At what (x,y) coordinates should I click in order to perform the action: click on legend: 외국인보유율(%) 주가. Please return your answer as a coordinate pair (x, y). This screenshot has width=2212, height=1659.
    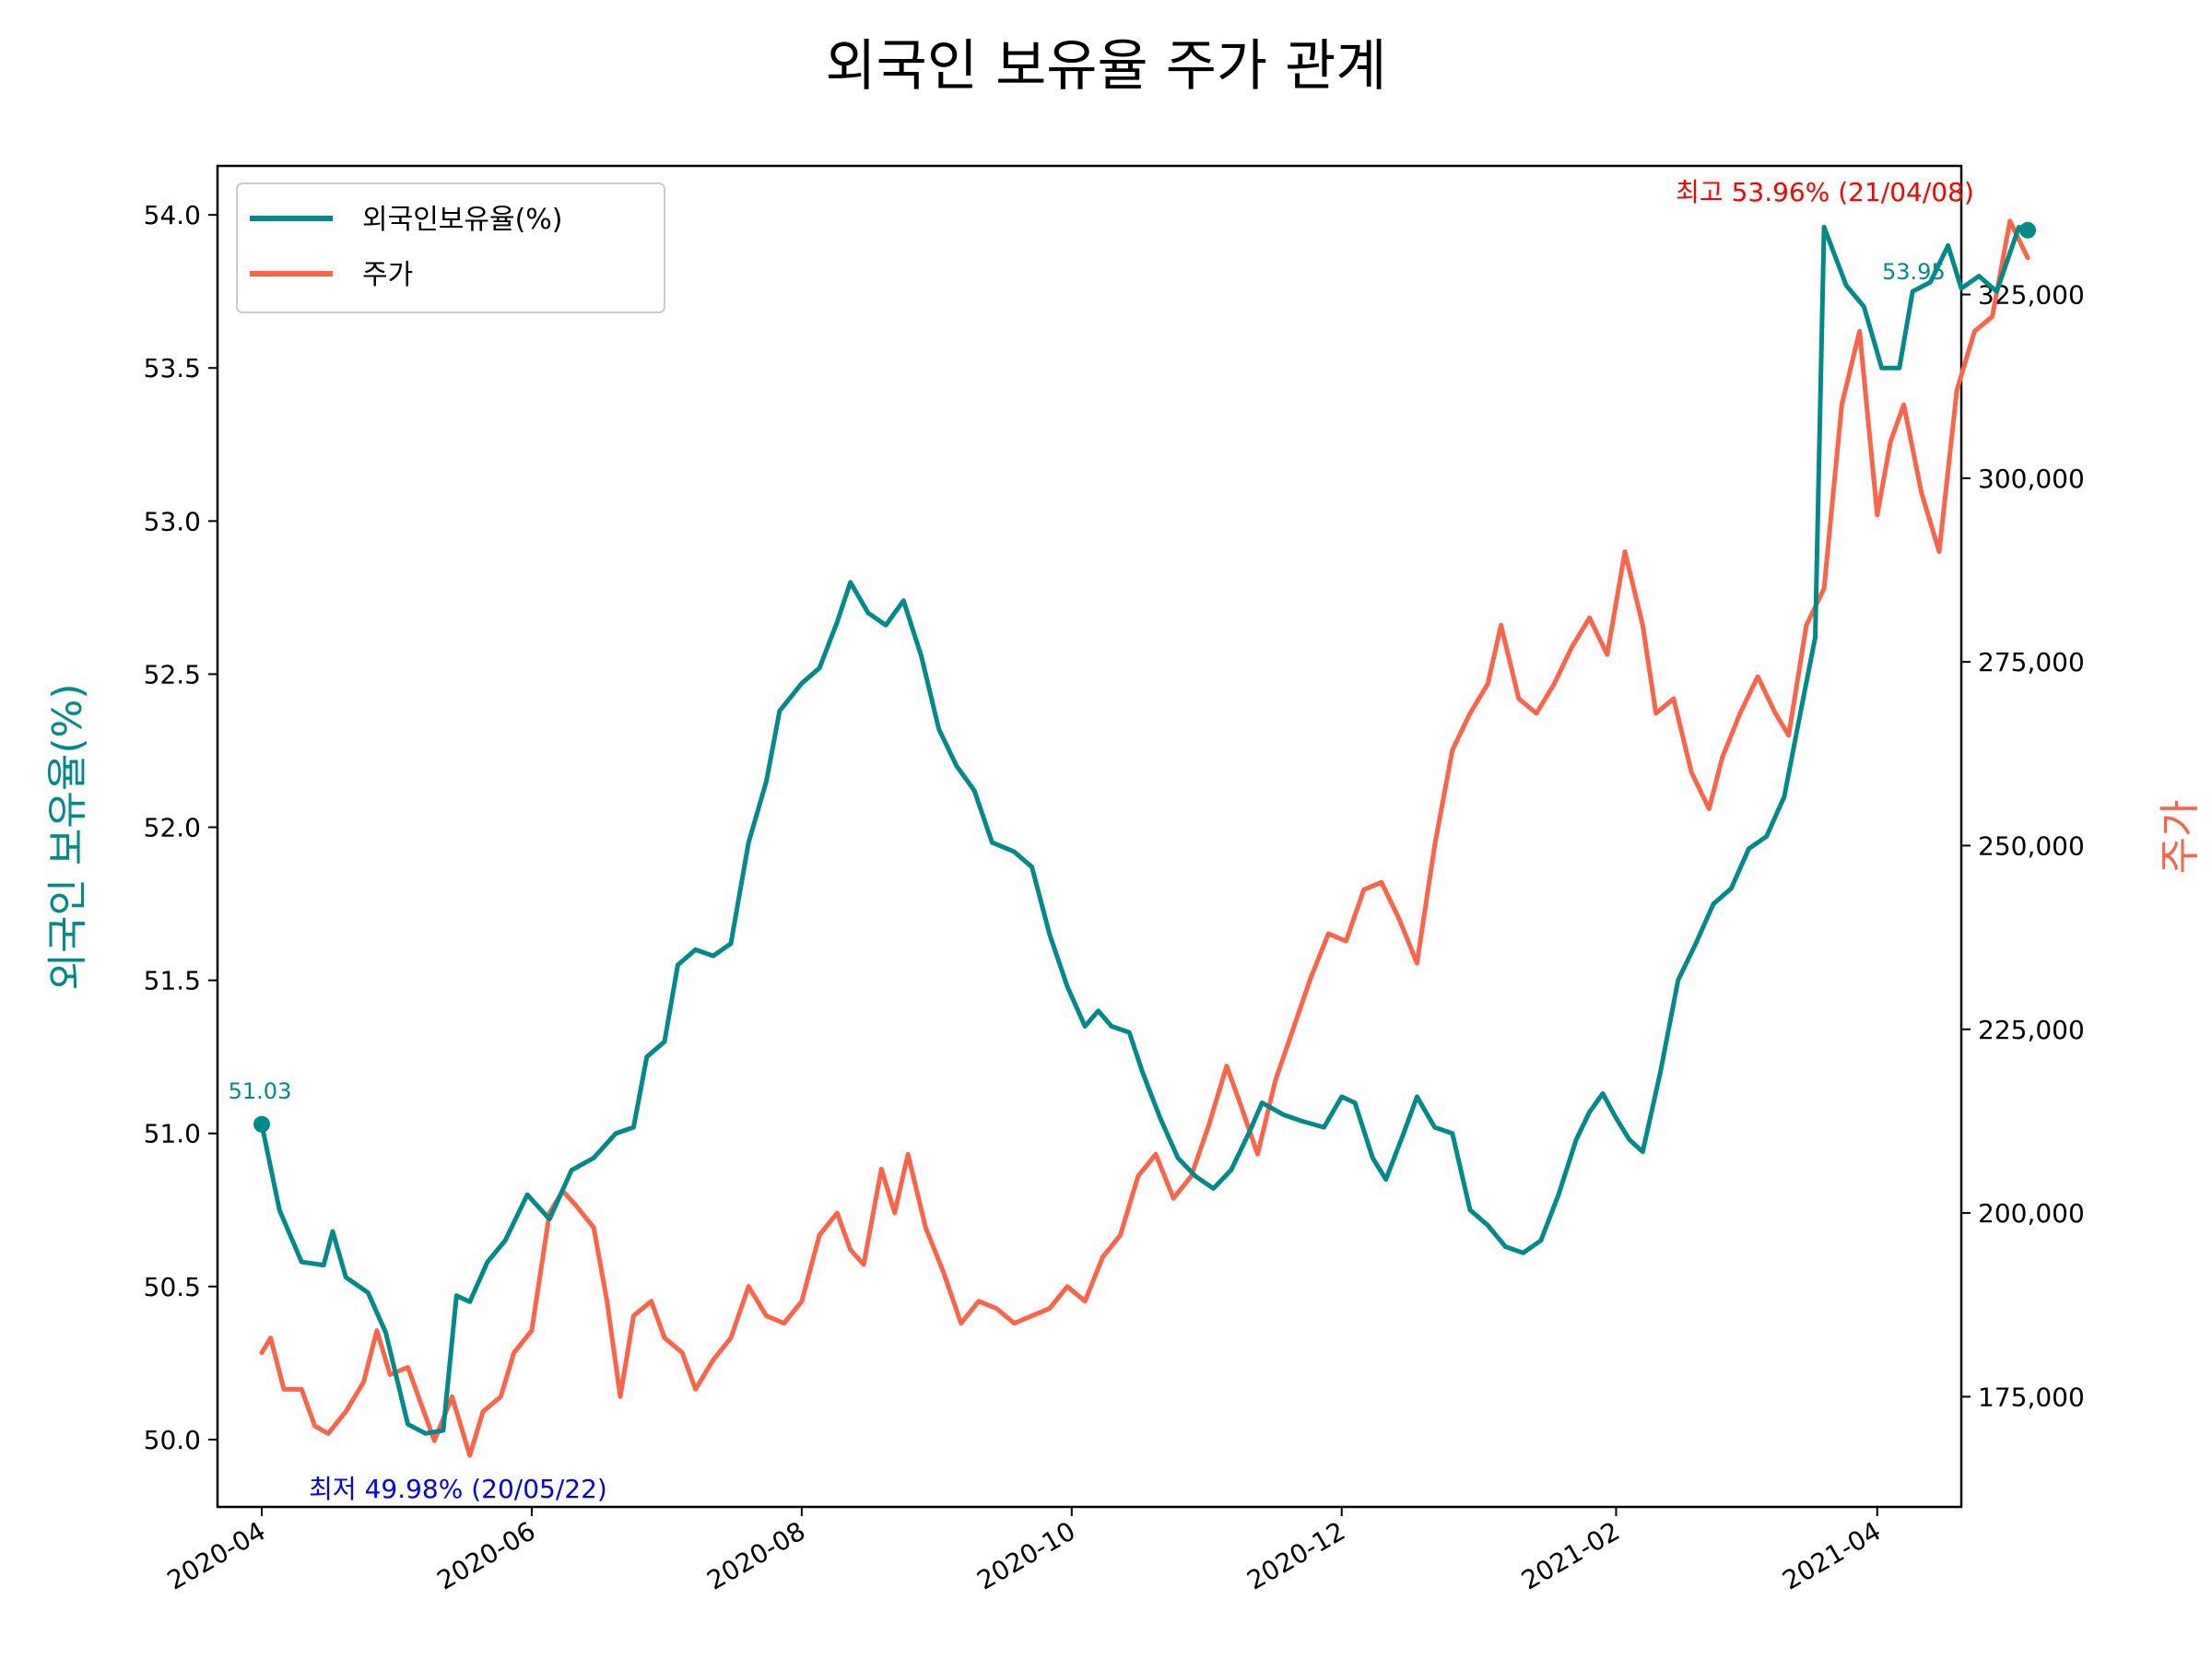
    Looking at the image, I should click on (450, 247).